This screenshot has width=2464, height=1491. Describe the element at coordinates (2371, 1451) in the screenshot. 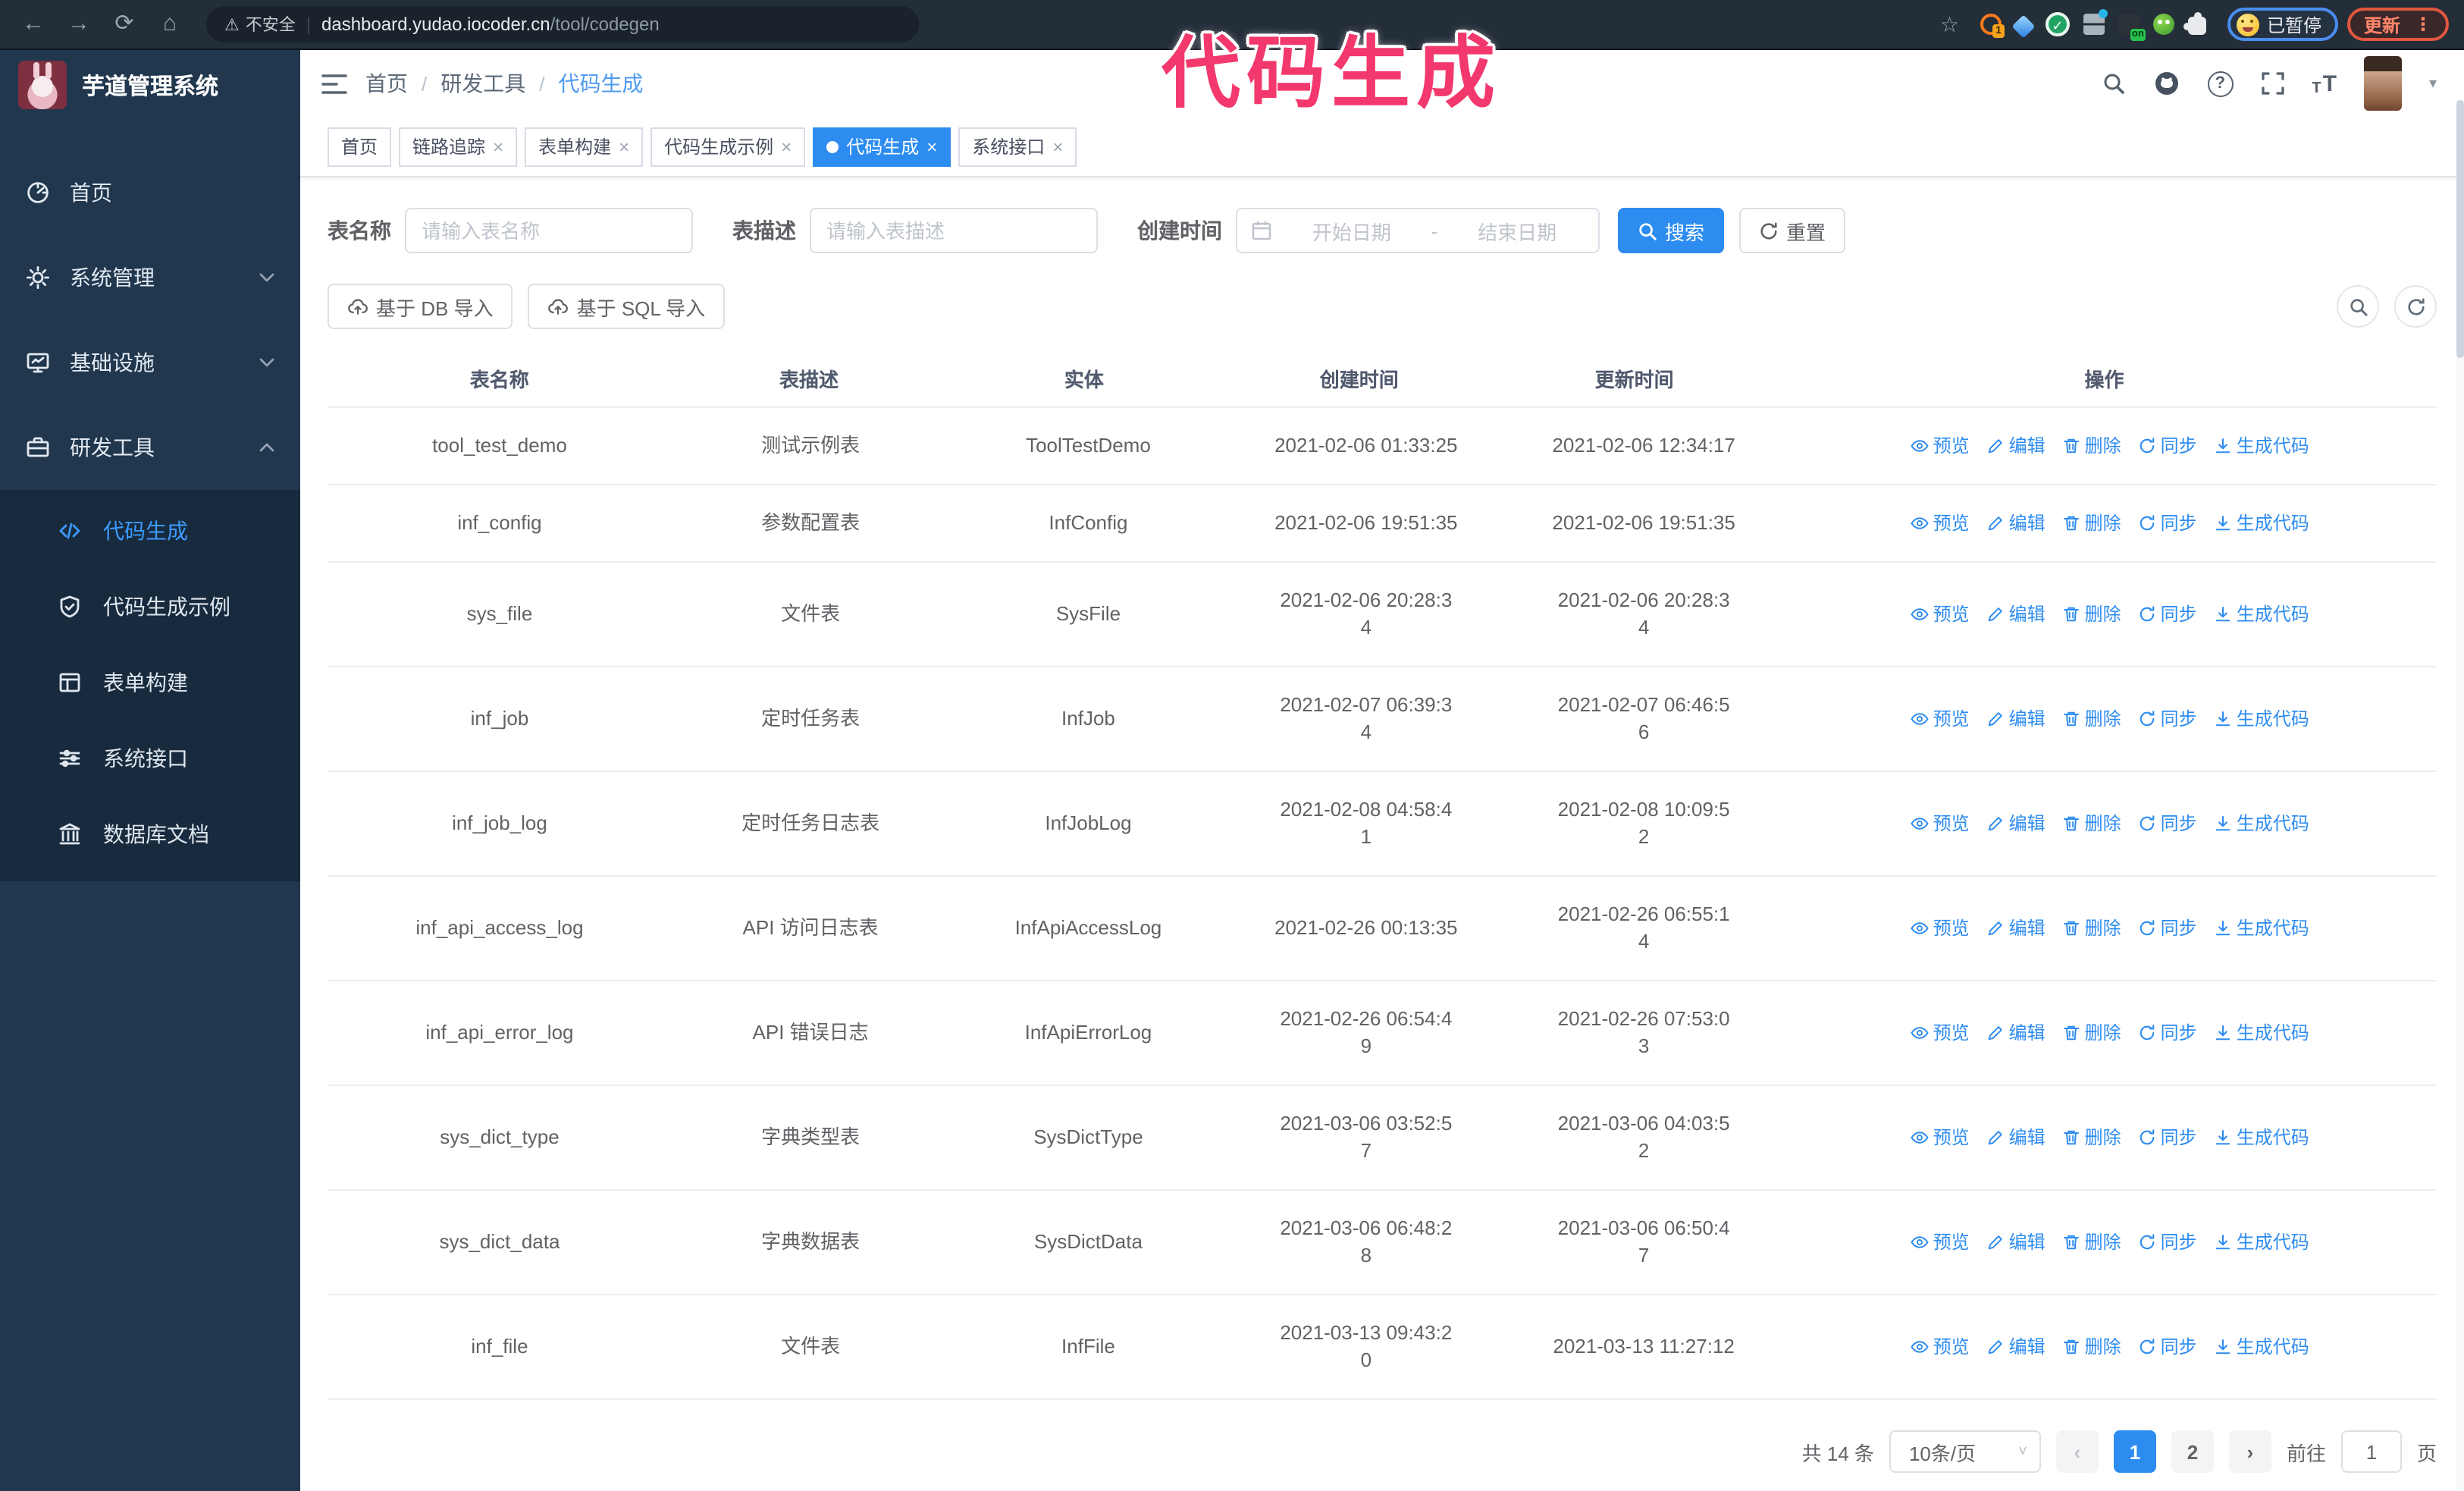

I see `goto-page-input` at that location.